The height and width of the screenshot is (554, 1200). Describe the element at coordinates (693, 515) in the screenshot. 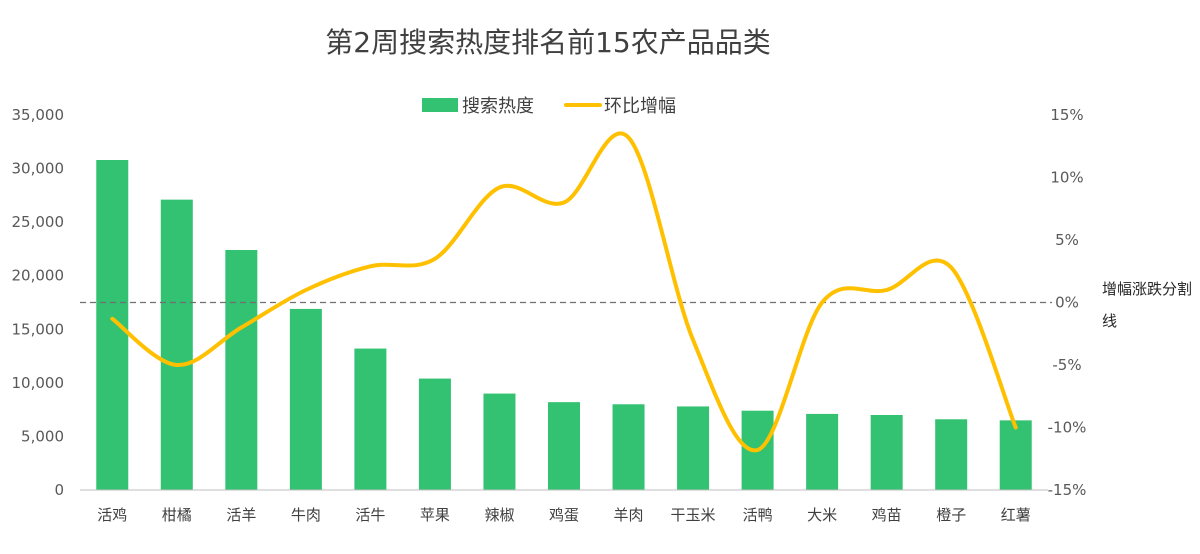

I see `category-label: 干玉米` at that location.